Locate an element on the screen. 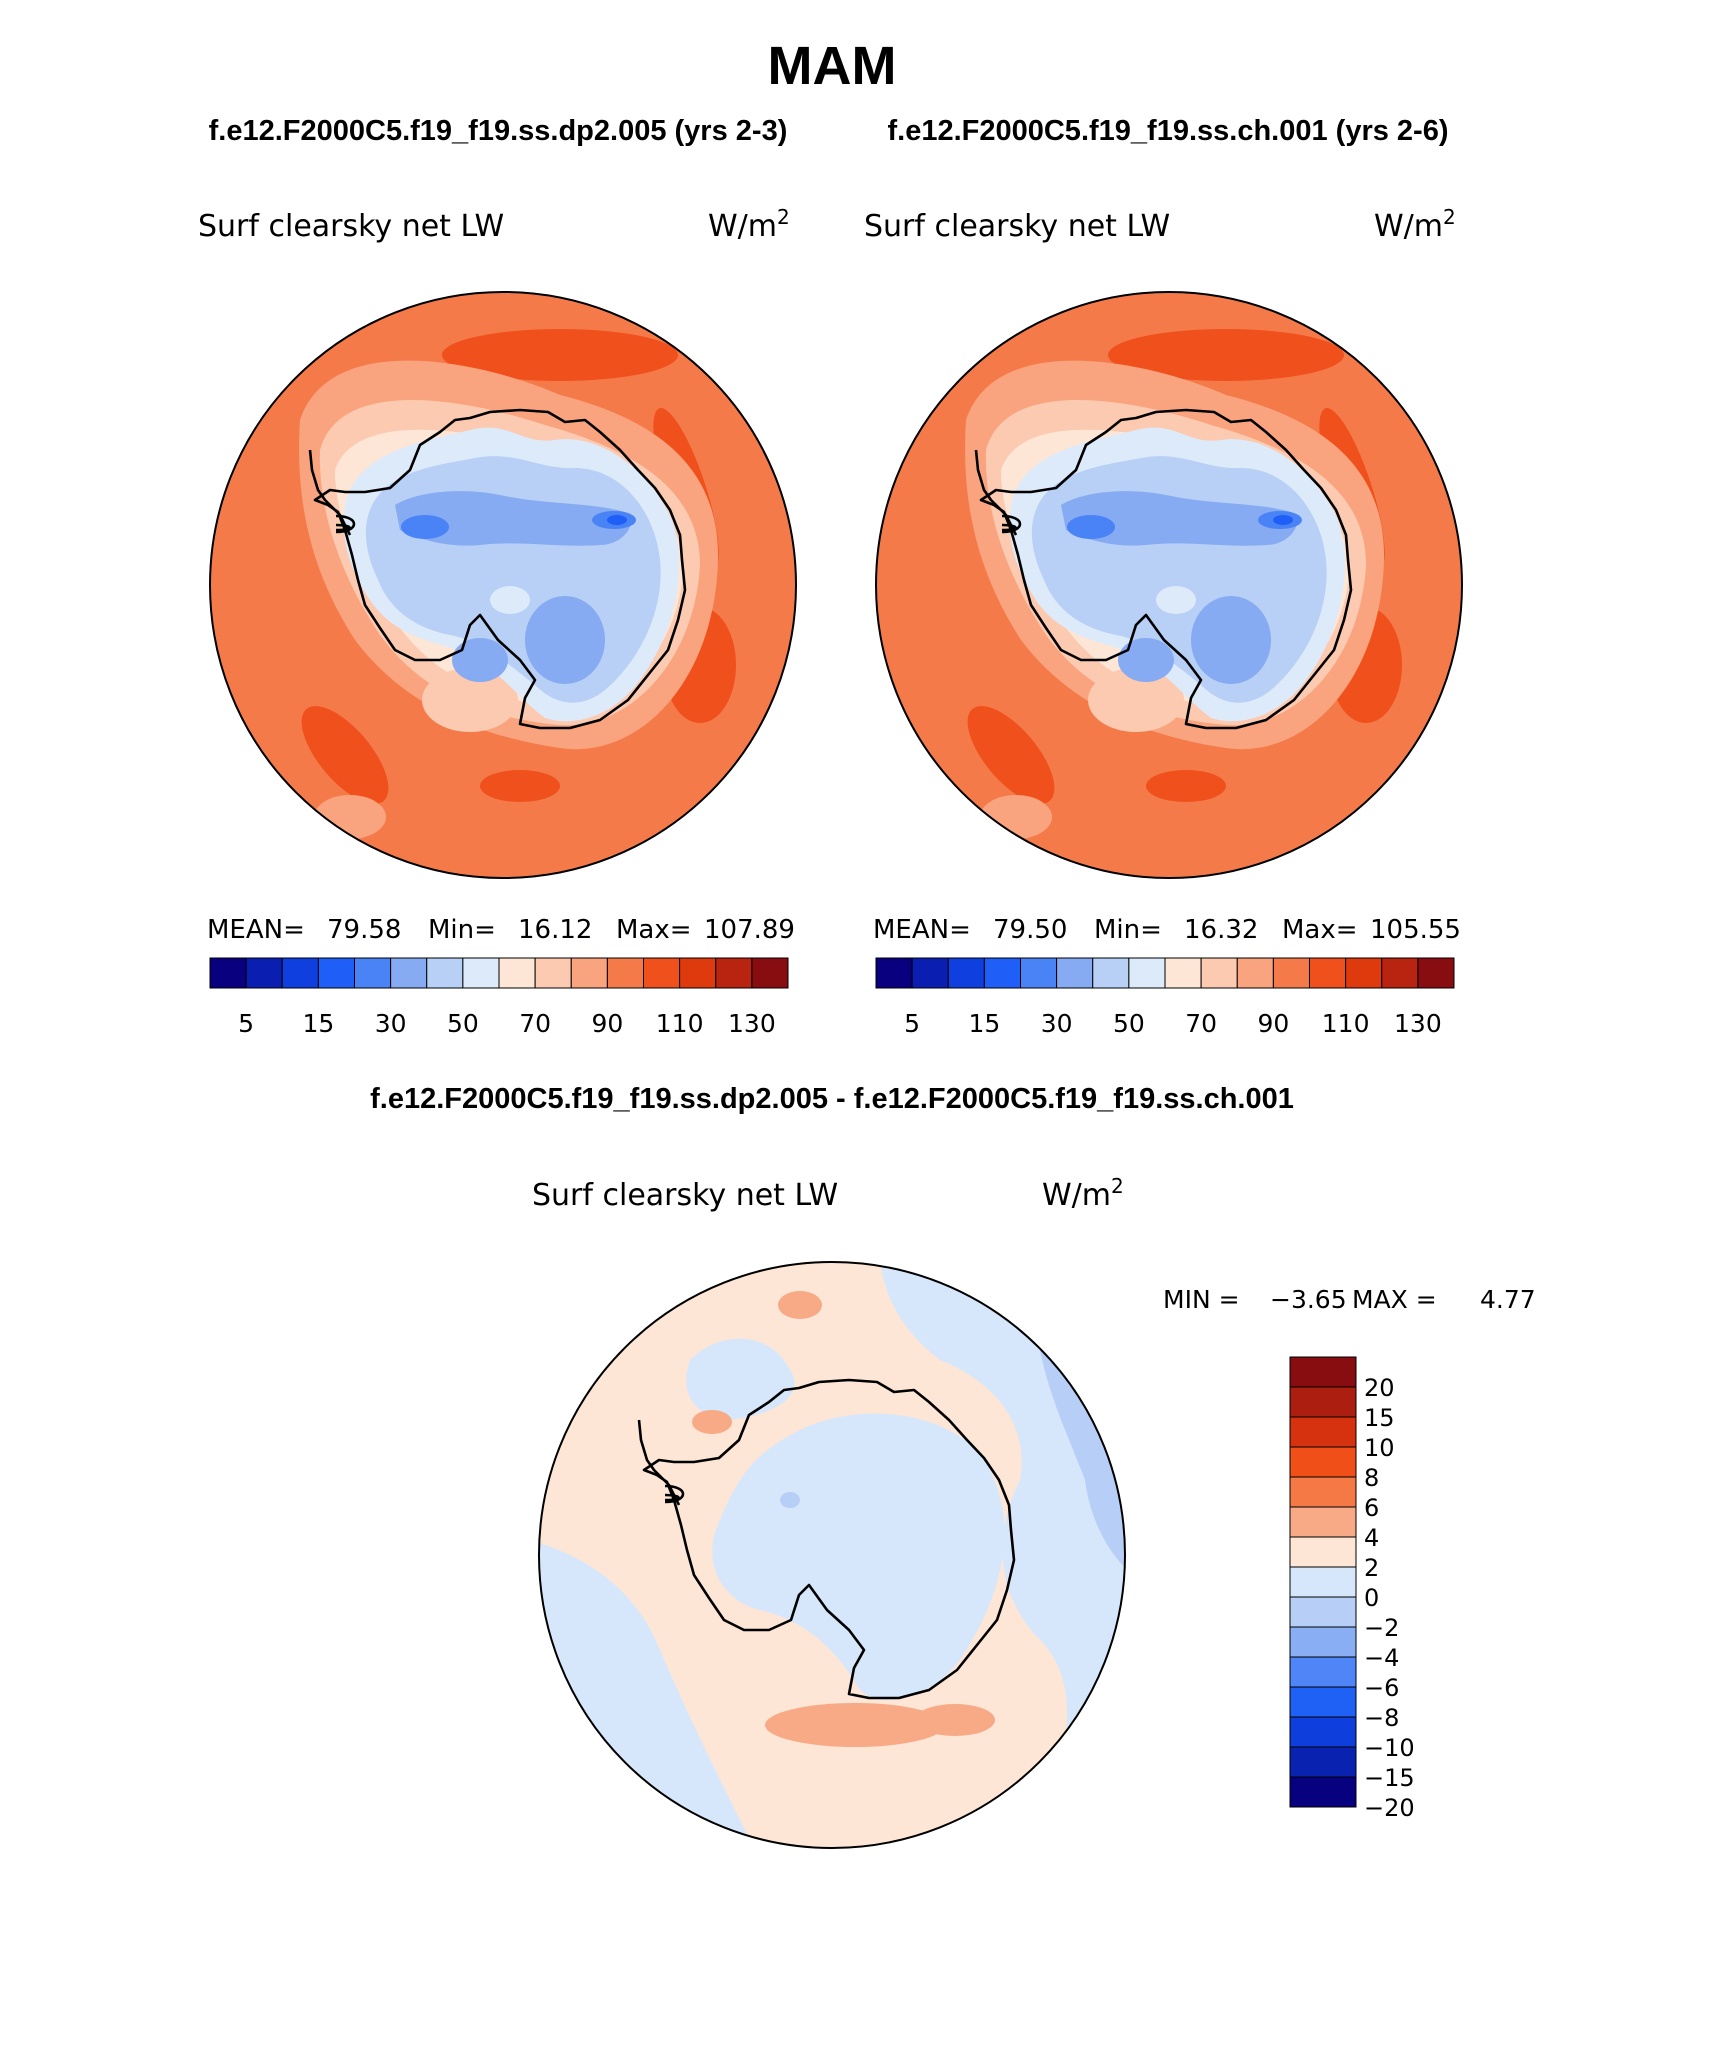 The height and width of the screenshot is (2061, 1710). case1-panel: Surf clearsky net LW W/m2 is located at coordinates (497, 621).